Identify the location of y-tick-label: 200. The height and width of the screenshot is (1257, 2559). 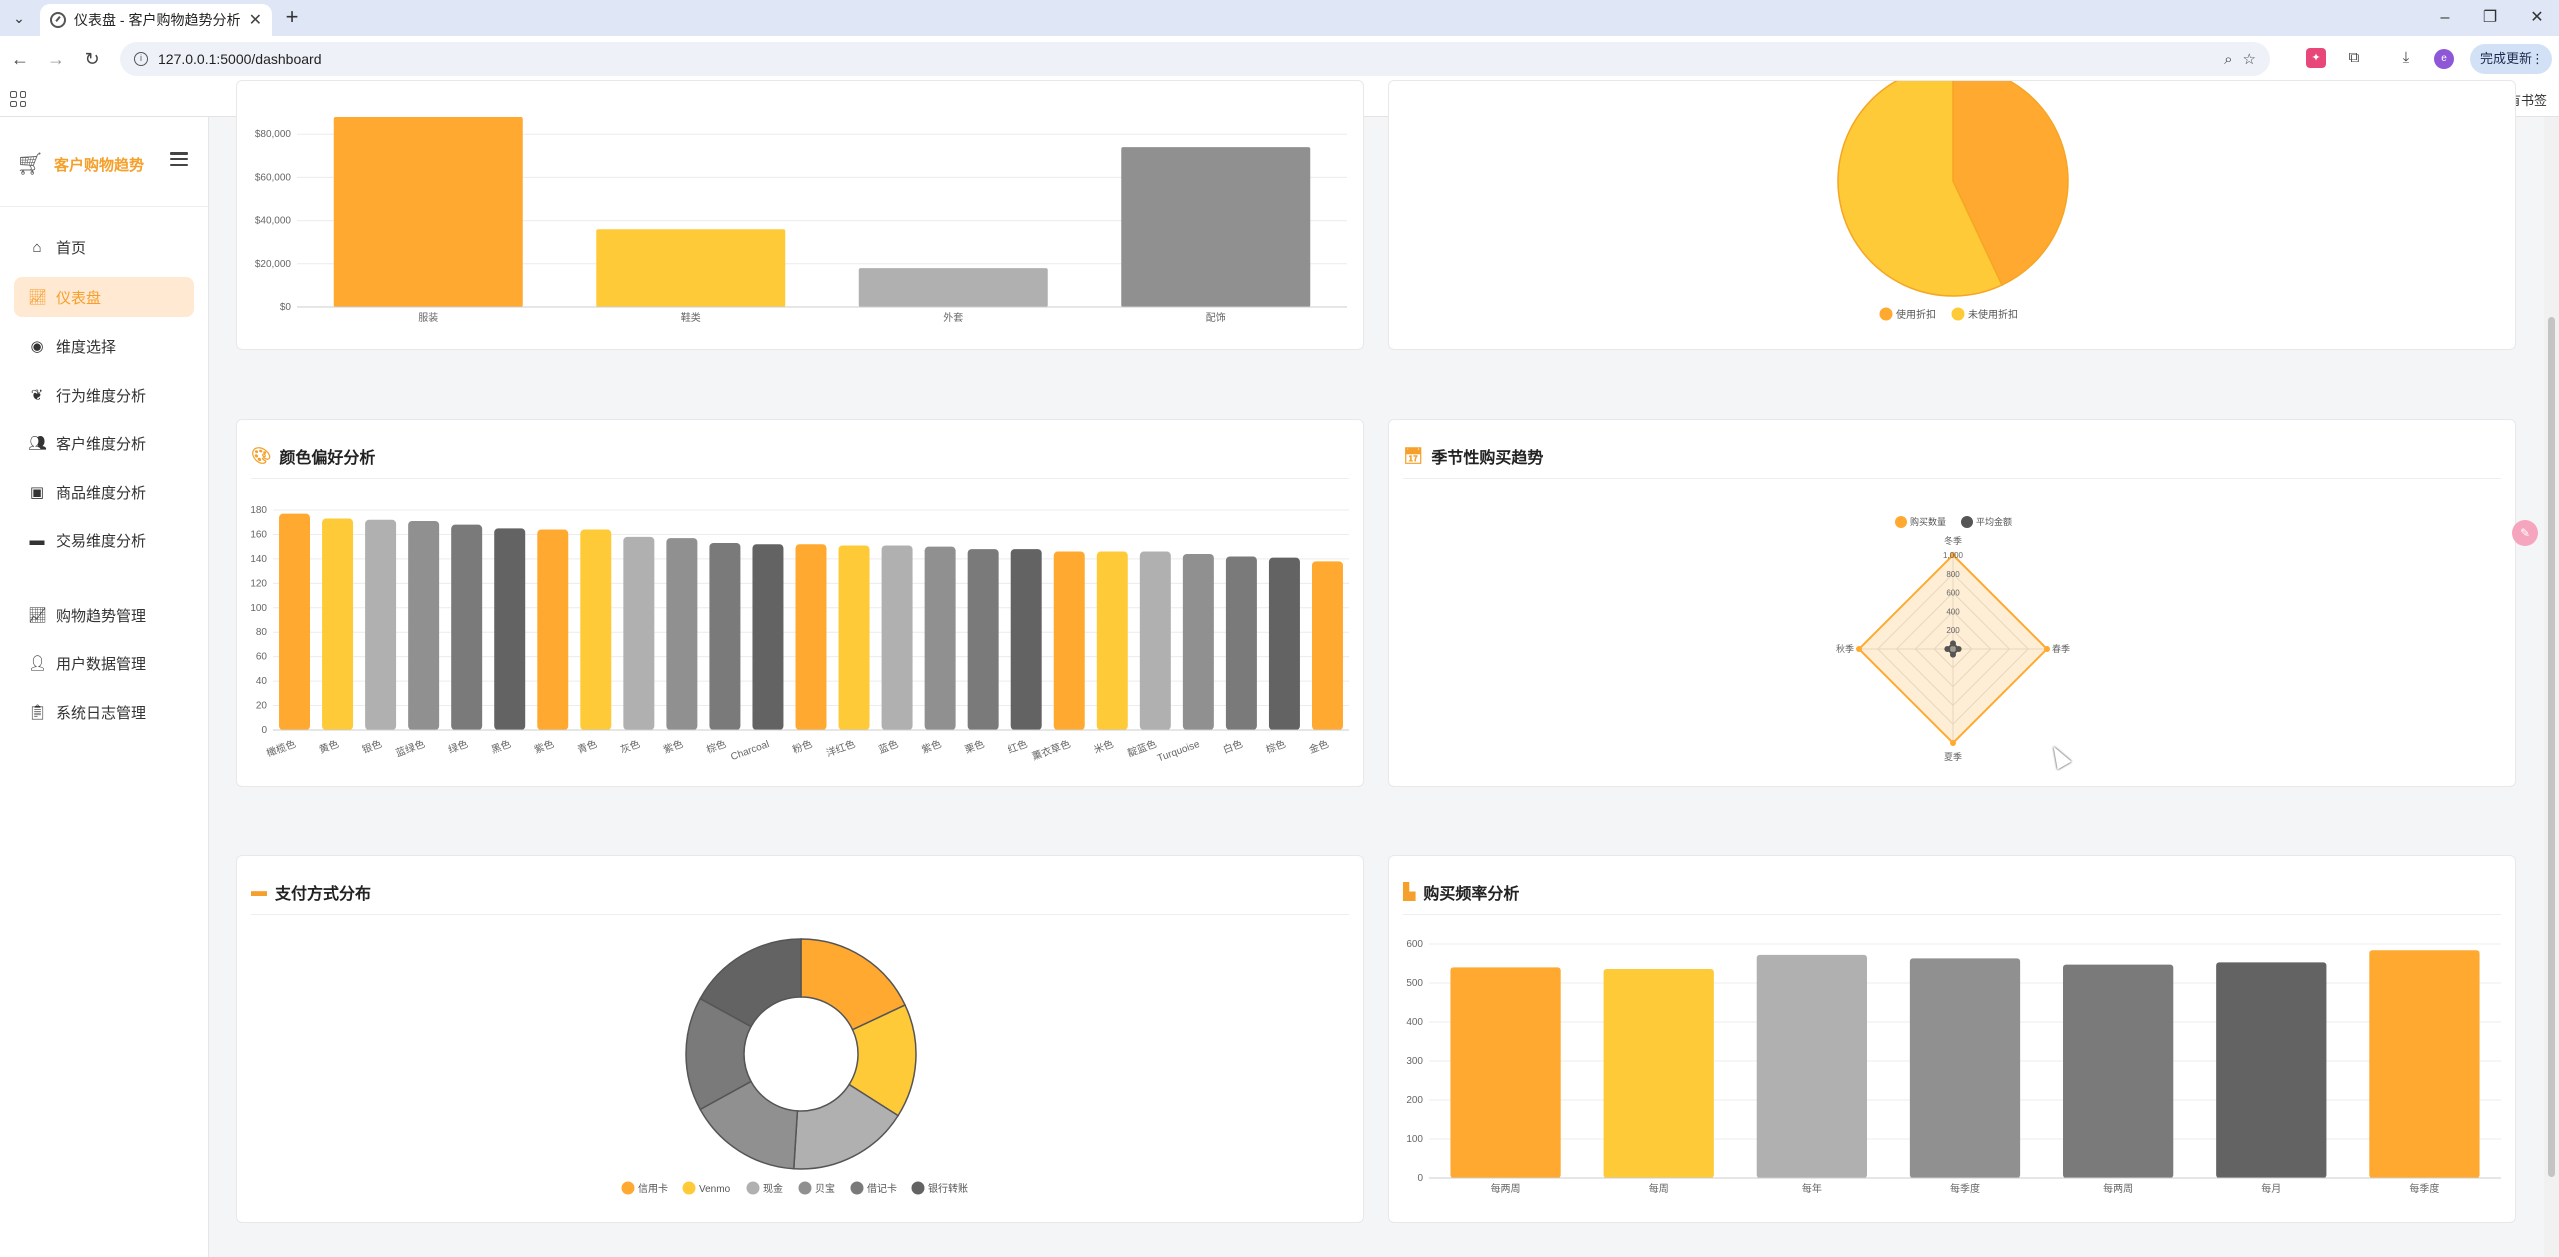
(1414, 1100).